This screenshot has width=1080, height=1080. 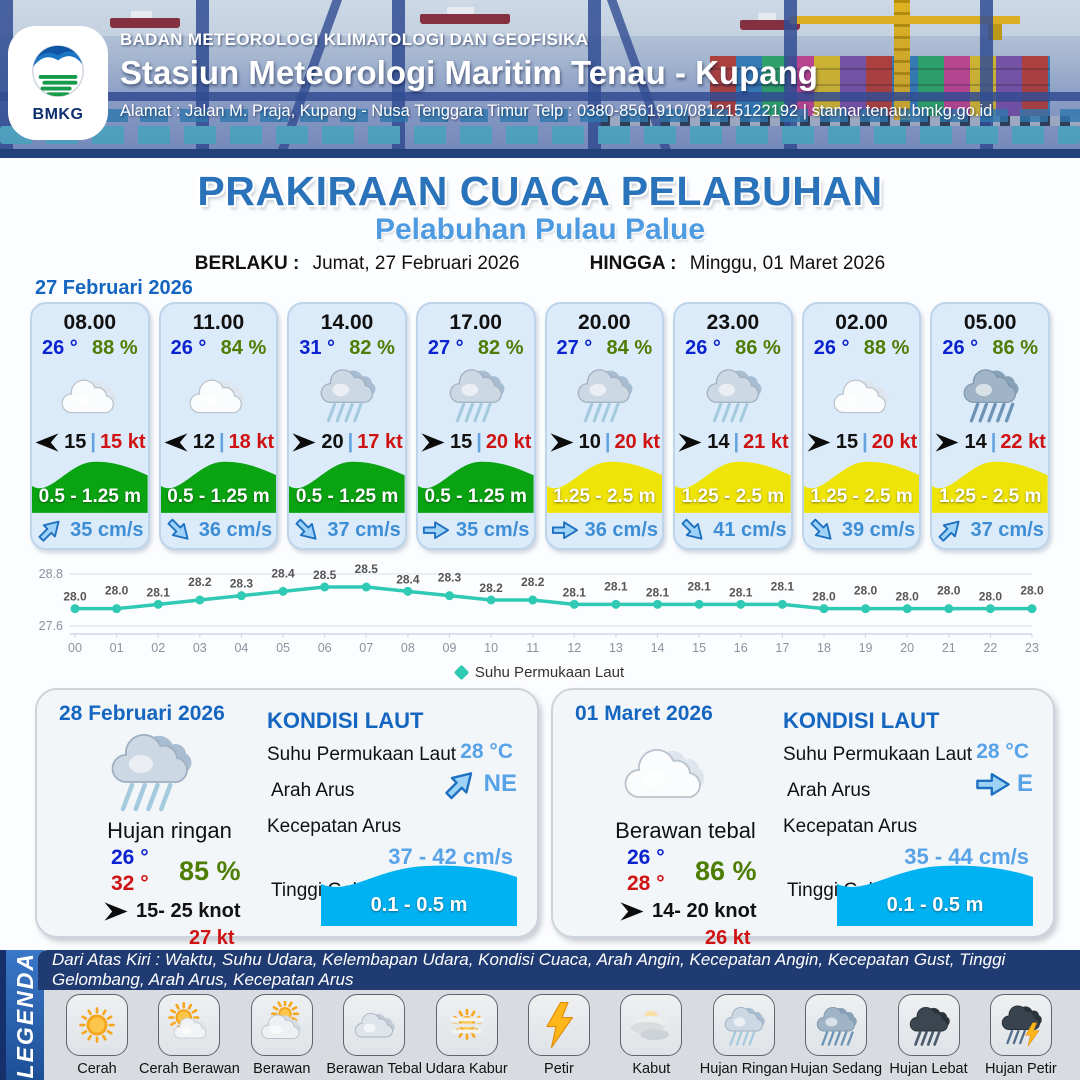 What do you see at coordinates (372, 348) in the screenshot?
I see `humidity: 82 %` at bounding box center [372, 348].